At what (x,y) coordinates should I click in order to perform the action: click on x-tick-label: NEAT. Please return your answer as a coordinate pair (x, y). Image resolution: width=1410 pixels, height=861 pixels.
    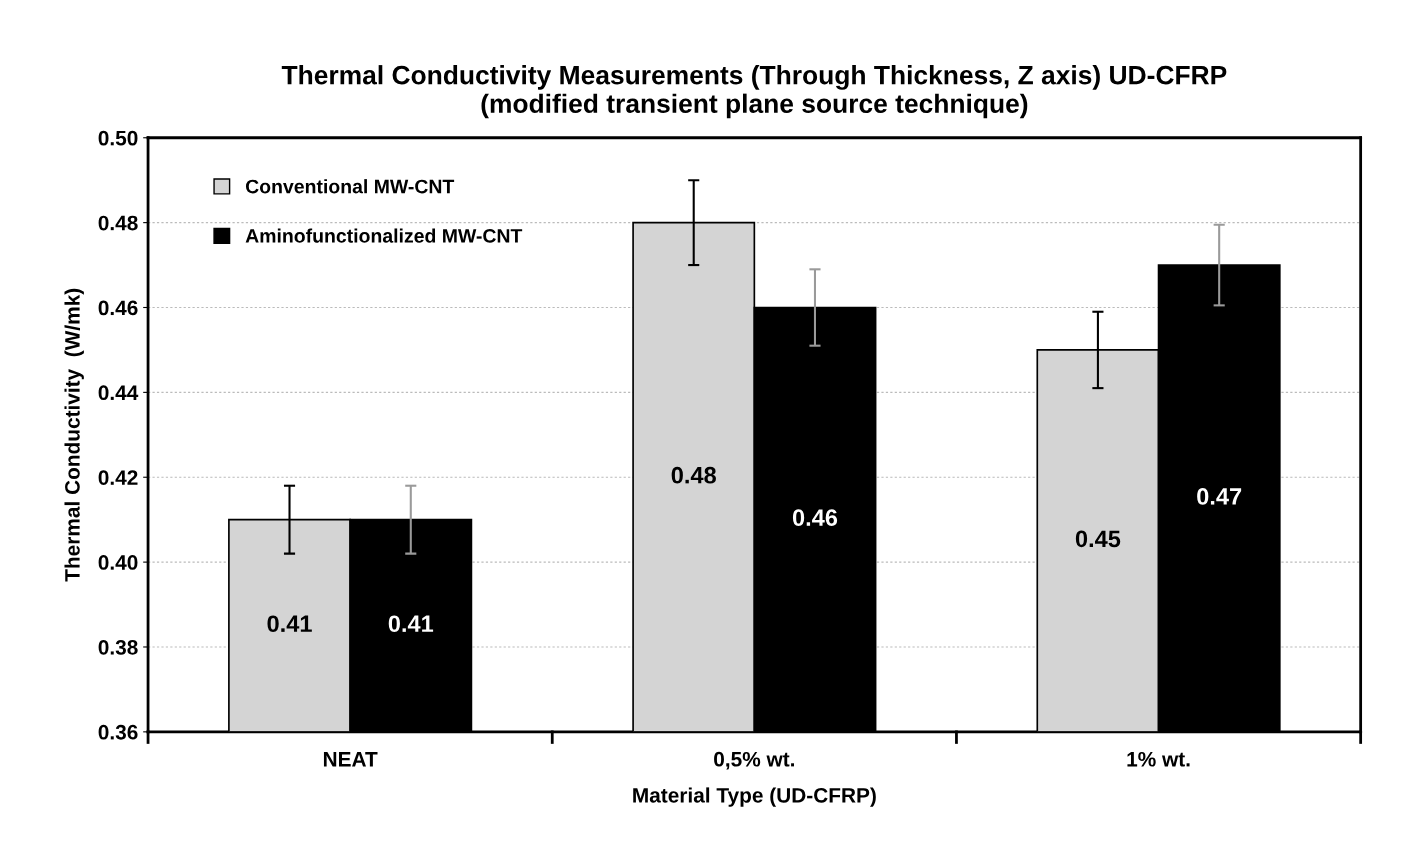
    Looking at the image, I should click on (350, 759).